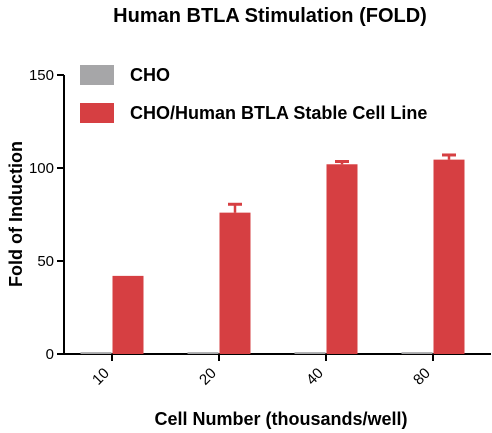 The height and width of the screenshot is (433, 492). Describe the element at coordinates (101, 377) in the screenshot. I see `x-tick-label: 10` at that location.